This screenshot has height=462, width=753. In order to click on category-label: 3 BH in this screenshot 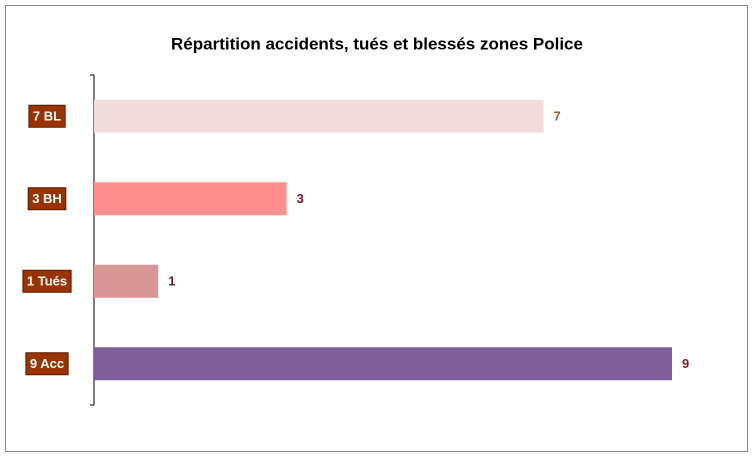, I will do `click(47, 198)`.